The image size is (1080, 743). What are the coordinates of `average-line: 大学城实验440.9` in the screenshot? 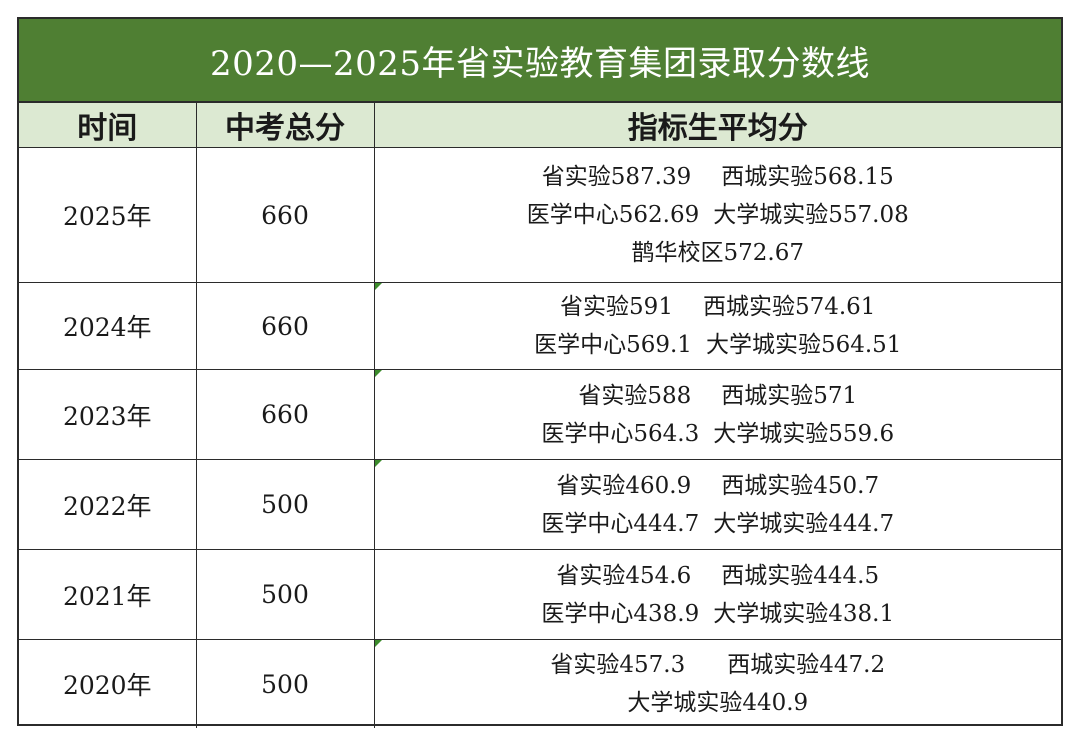 It's located at (718, 703).